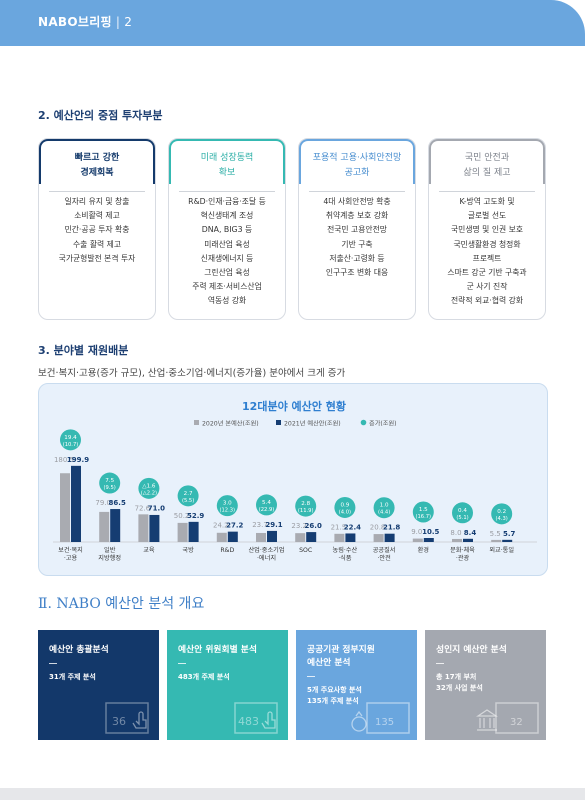 Image resolution: width=585 pixels, height=800 pixels. What do you see at coordinates (357, 244) in the screenshot?
I see `card-item: 기반 구축` at bounding box center [357, 244].